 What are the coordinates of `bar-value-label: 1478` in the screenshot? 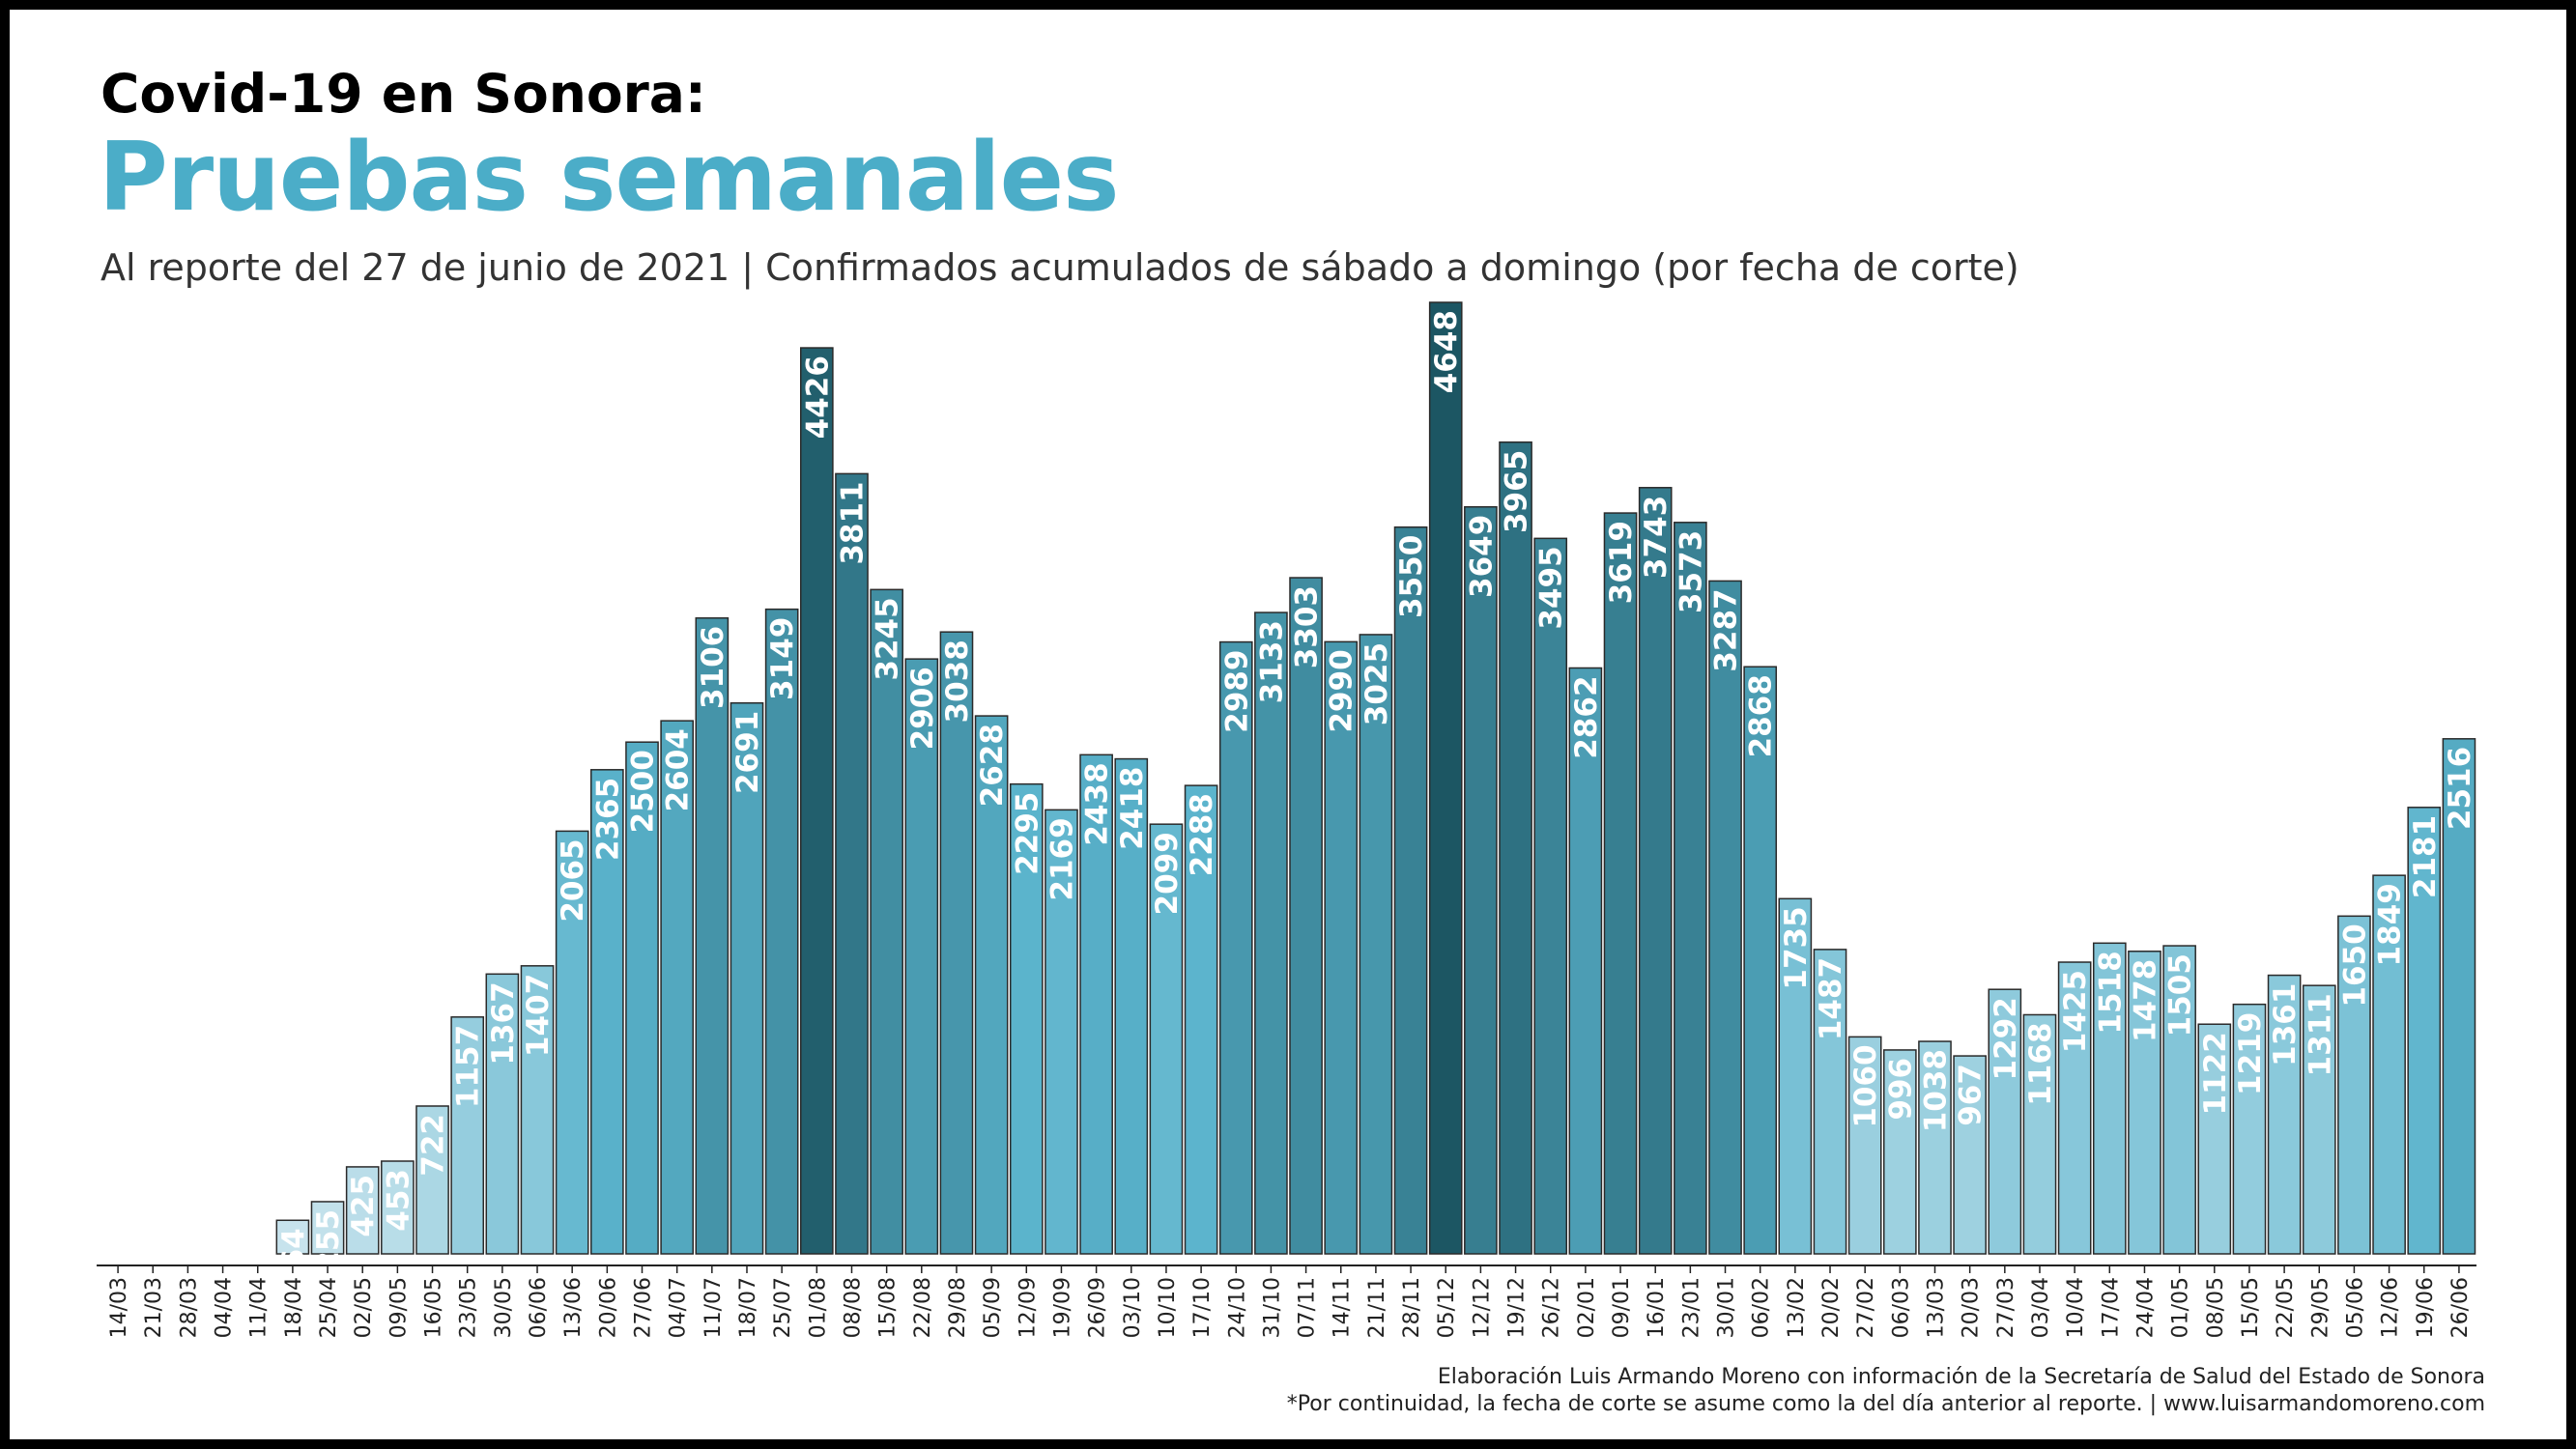 It's located at (2145, 1000).